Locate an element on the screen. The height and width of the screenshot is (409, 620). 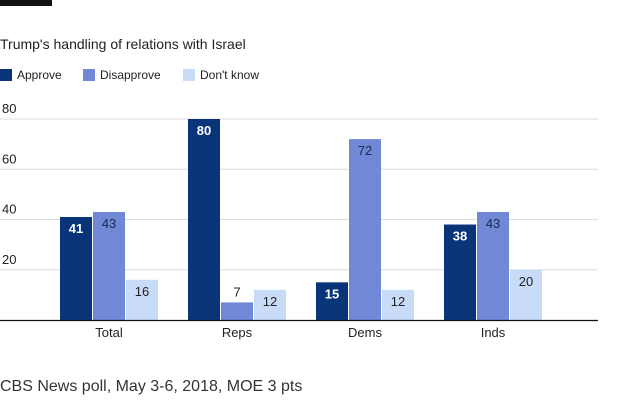
bar-reps-don-t-know is located at coordinates (270, 304).